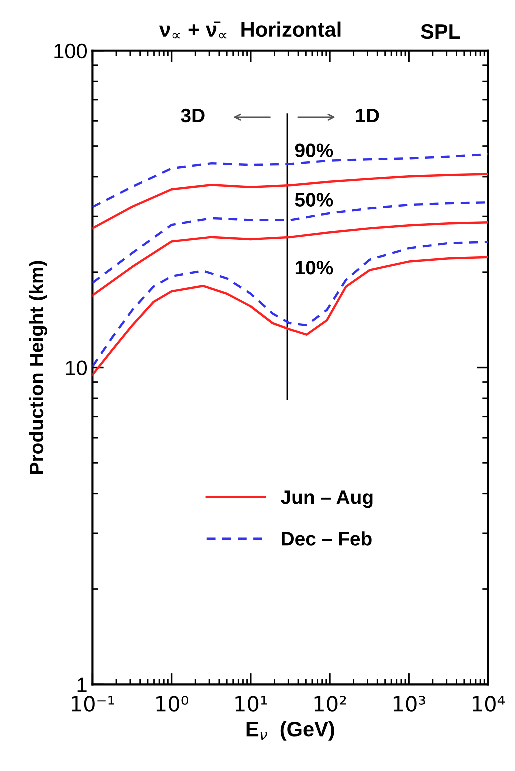  I want to click on x-tick-label: 10², so click(330, 704).